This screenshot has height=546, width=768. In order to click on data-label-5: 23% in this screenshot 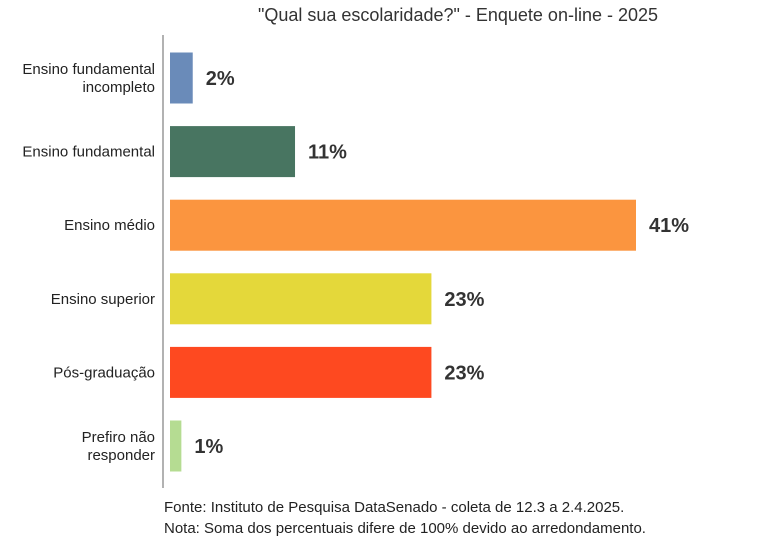, I will do `click(464, 373)`.